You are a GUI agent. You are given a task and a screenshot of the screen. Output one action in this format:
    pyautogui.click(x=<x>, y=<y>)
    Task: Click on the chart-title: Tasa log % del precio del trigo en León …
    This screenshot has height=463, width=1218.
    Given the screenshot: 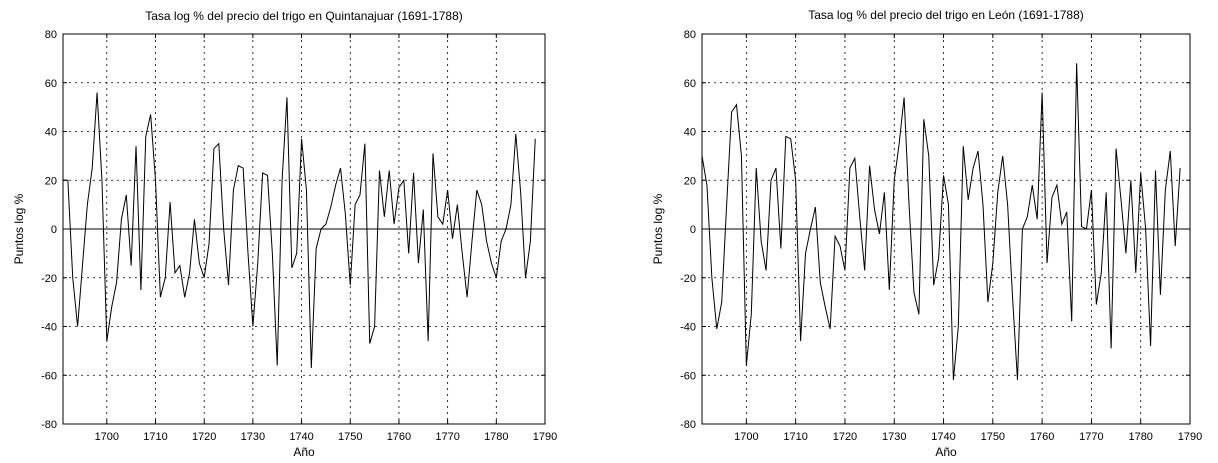 What is the action you would take?
    pyautogui.click(x=946, y=15)
    